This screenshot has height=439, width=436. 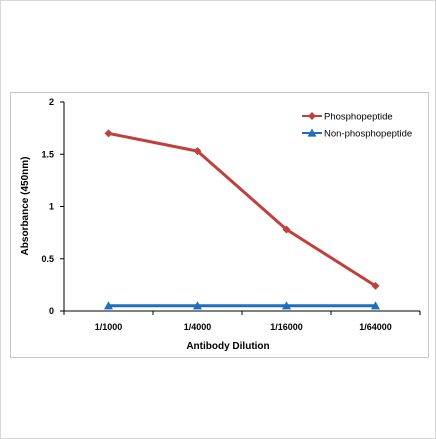 I want to click on legend-entry: Phosphopeptide, so click(x=347, y=117).